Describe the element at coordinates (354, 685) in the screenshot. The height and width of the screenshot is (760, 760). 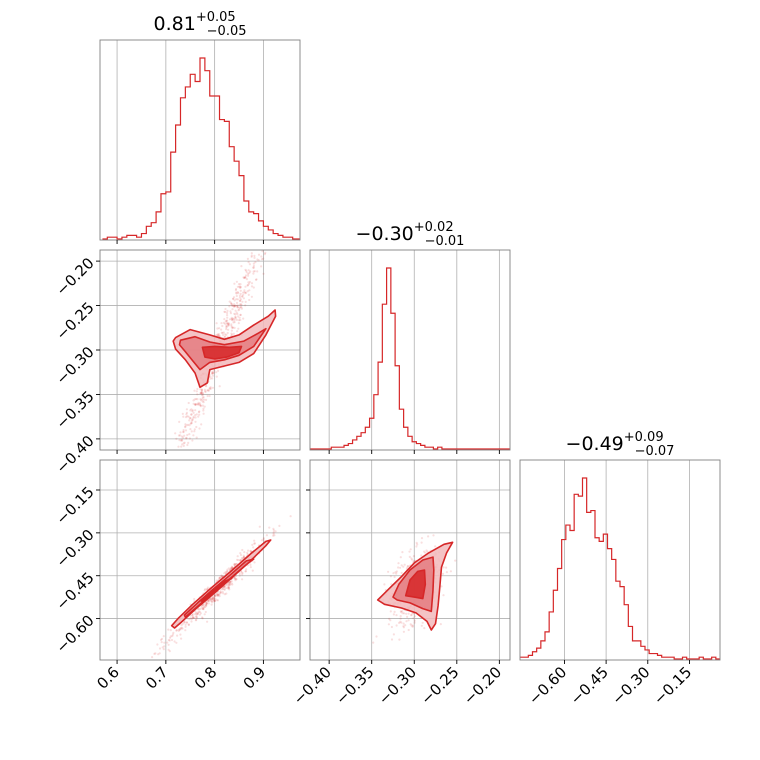
I see `x-tick-label: −0.35` at that location.